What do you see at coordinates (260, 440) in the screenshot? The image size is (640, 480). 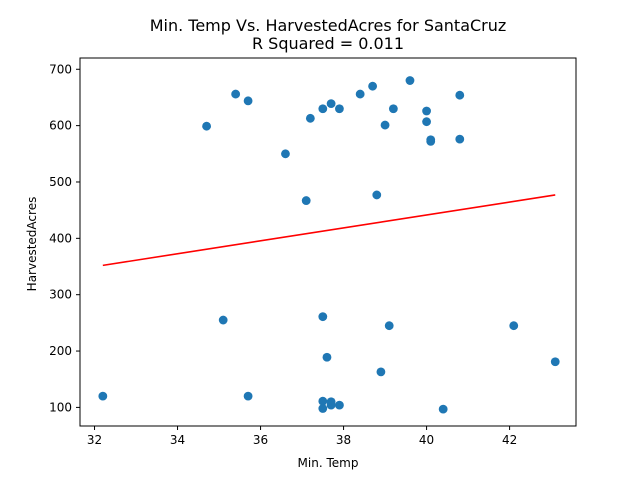 I see `x-tick-label: 36` at bounding box center [260, 440].